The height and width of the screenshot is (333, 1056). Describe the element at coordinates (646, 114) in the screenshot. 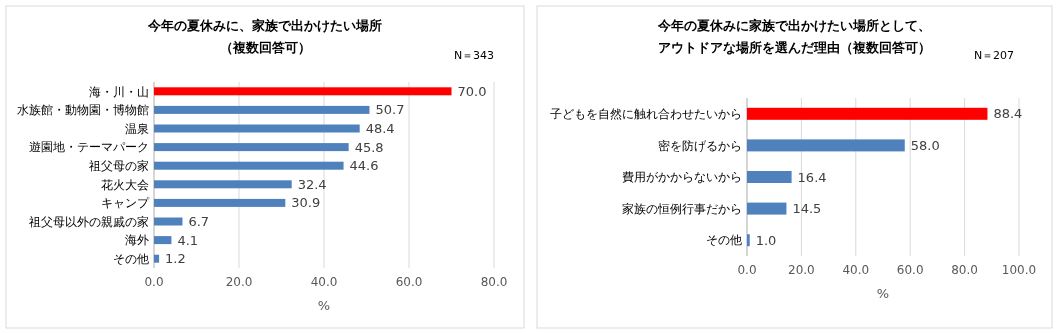

I see `y-tick-label: 子どもを自然に触れ合わせたいから` at that location.